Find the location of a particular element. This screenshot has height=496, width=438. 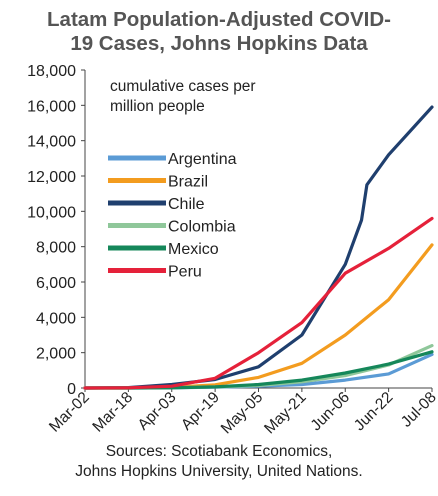

chart-title-line-2: 19 Cases, Johns Hopkins Data is located at coordinates (219, 43).